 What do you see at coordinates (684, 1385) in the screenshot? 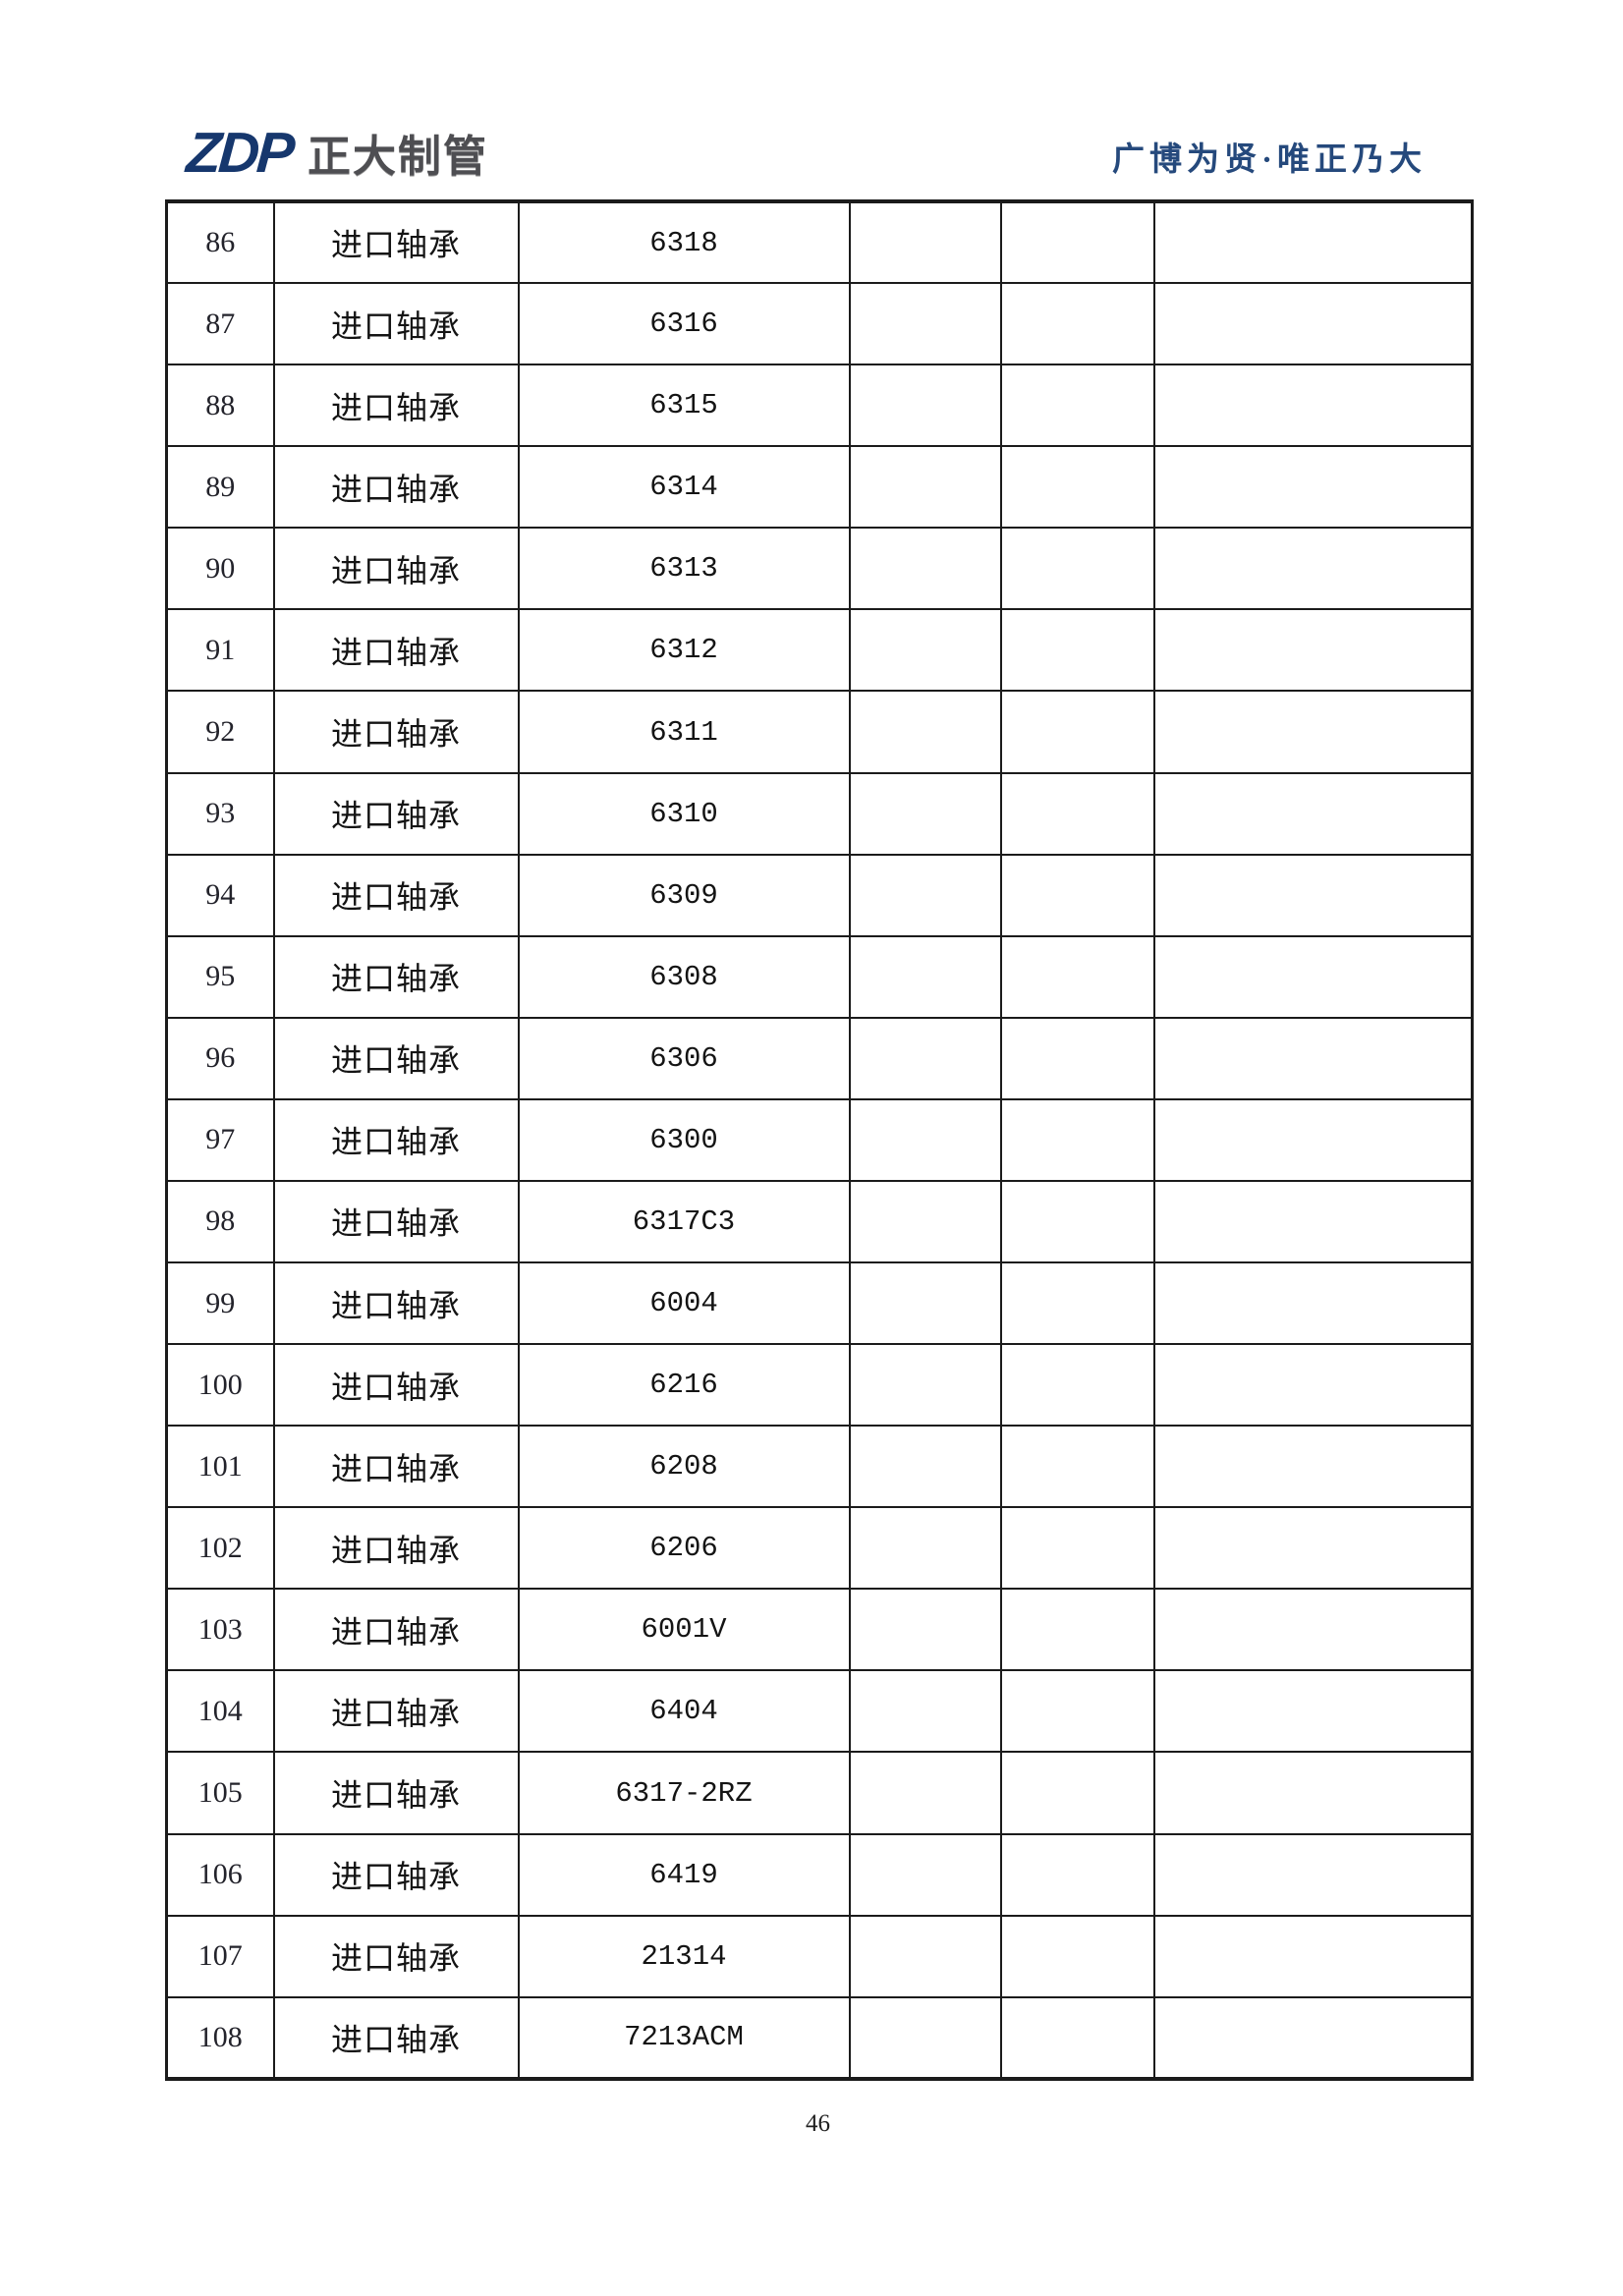
I see `model-cell: 6216` at bounding box center [684, 1385].